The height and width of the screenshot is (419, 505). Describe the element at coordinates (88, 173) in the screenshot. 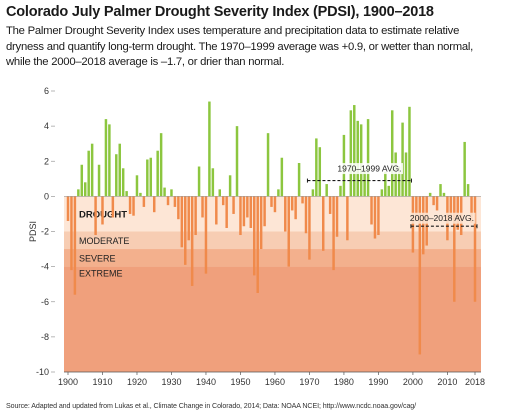

I see `bar-1906` at that location.